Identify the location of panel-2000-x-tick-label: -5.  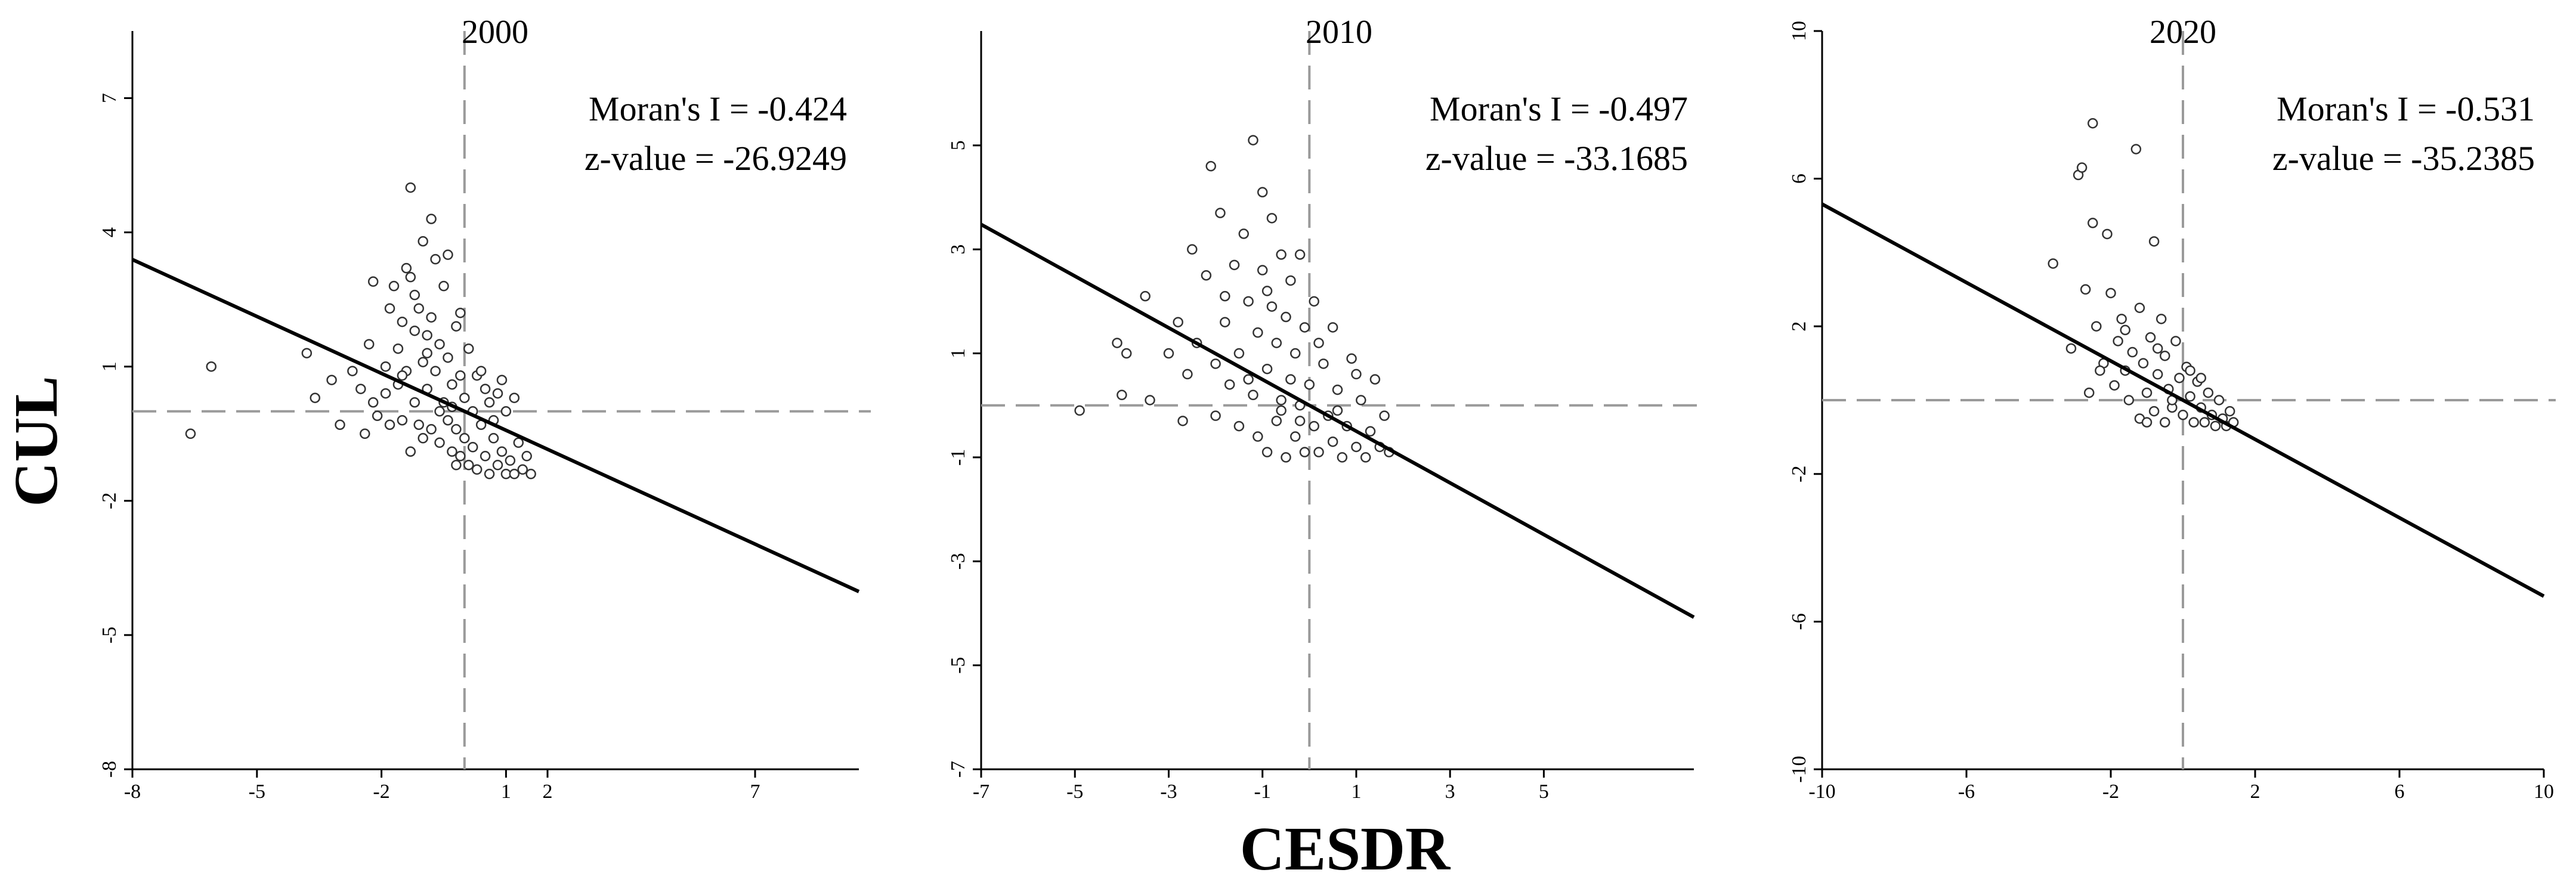
(257, 792).